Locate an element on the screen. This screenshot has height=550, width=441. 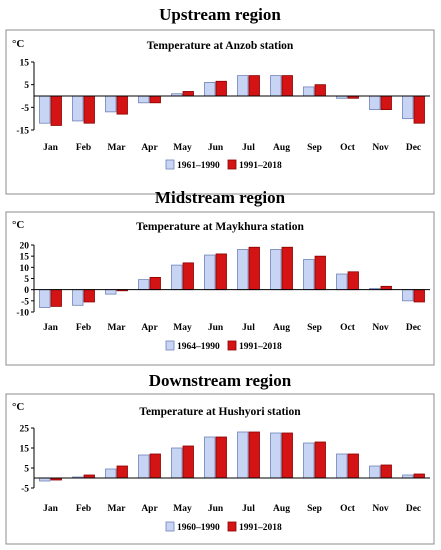
region-title: Midstream region is located at coordinates (220, 197).